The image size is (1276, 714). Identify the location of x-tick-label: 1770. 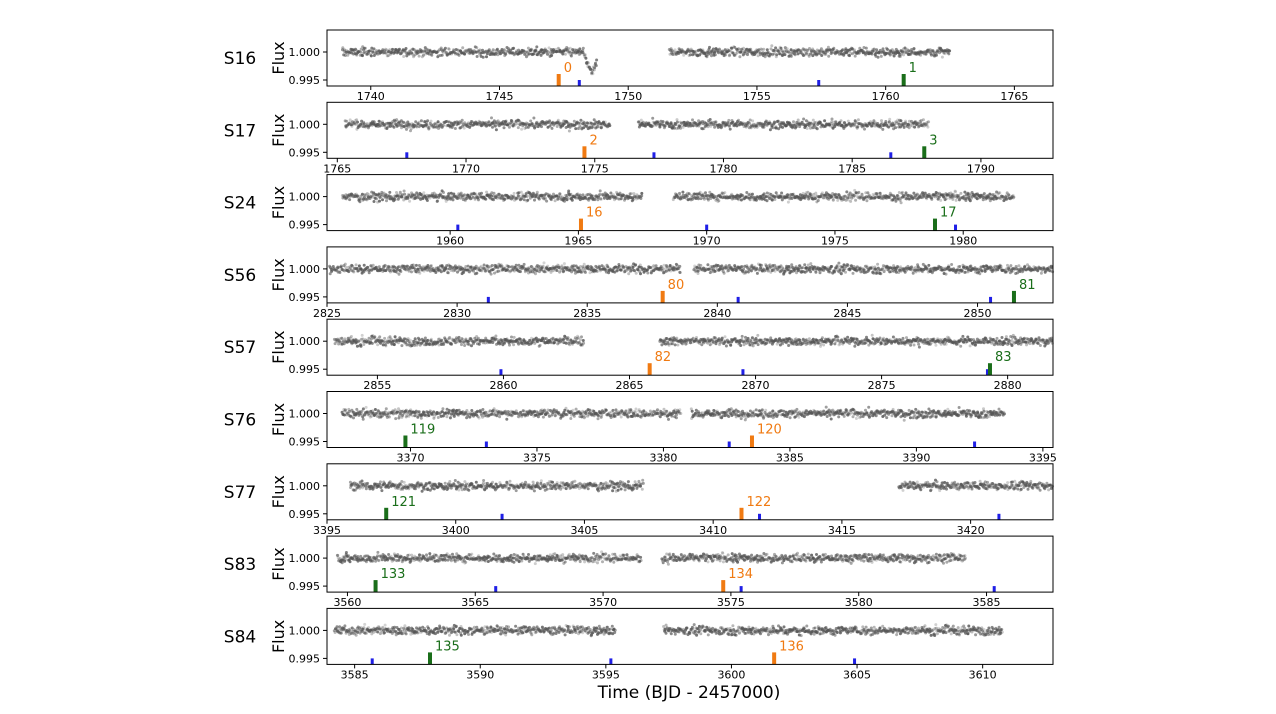
(466, 168).